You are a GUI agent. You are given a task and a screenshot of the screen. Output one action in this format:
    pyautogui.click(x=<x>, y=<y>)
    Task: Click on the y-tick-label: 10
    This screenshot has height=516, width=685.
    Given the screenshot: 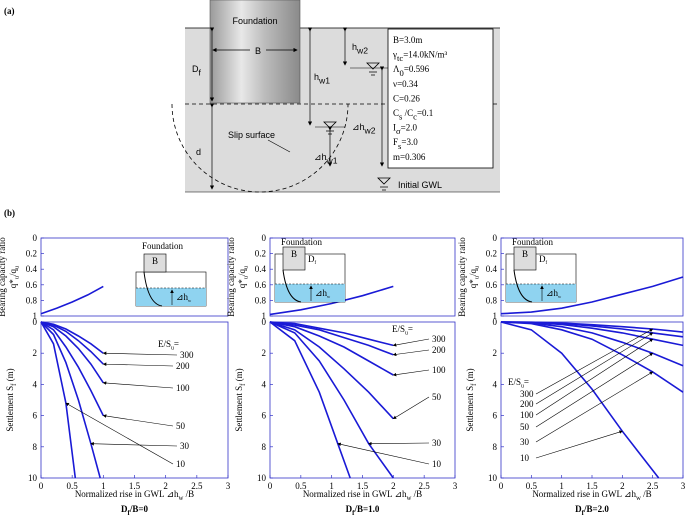 What is the action you would take?
    pyautogui.click(x=262, y=478)
    